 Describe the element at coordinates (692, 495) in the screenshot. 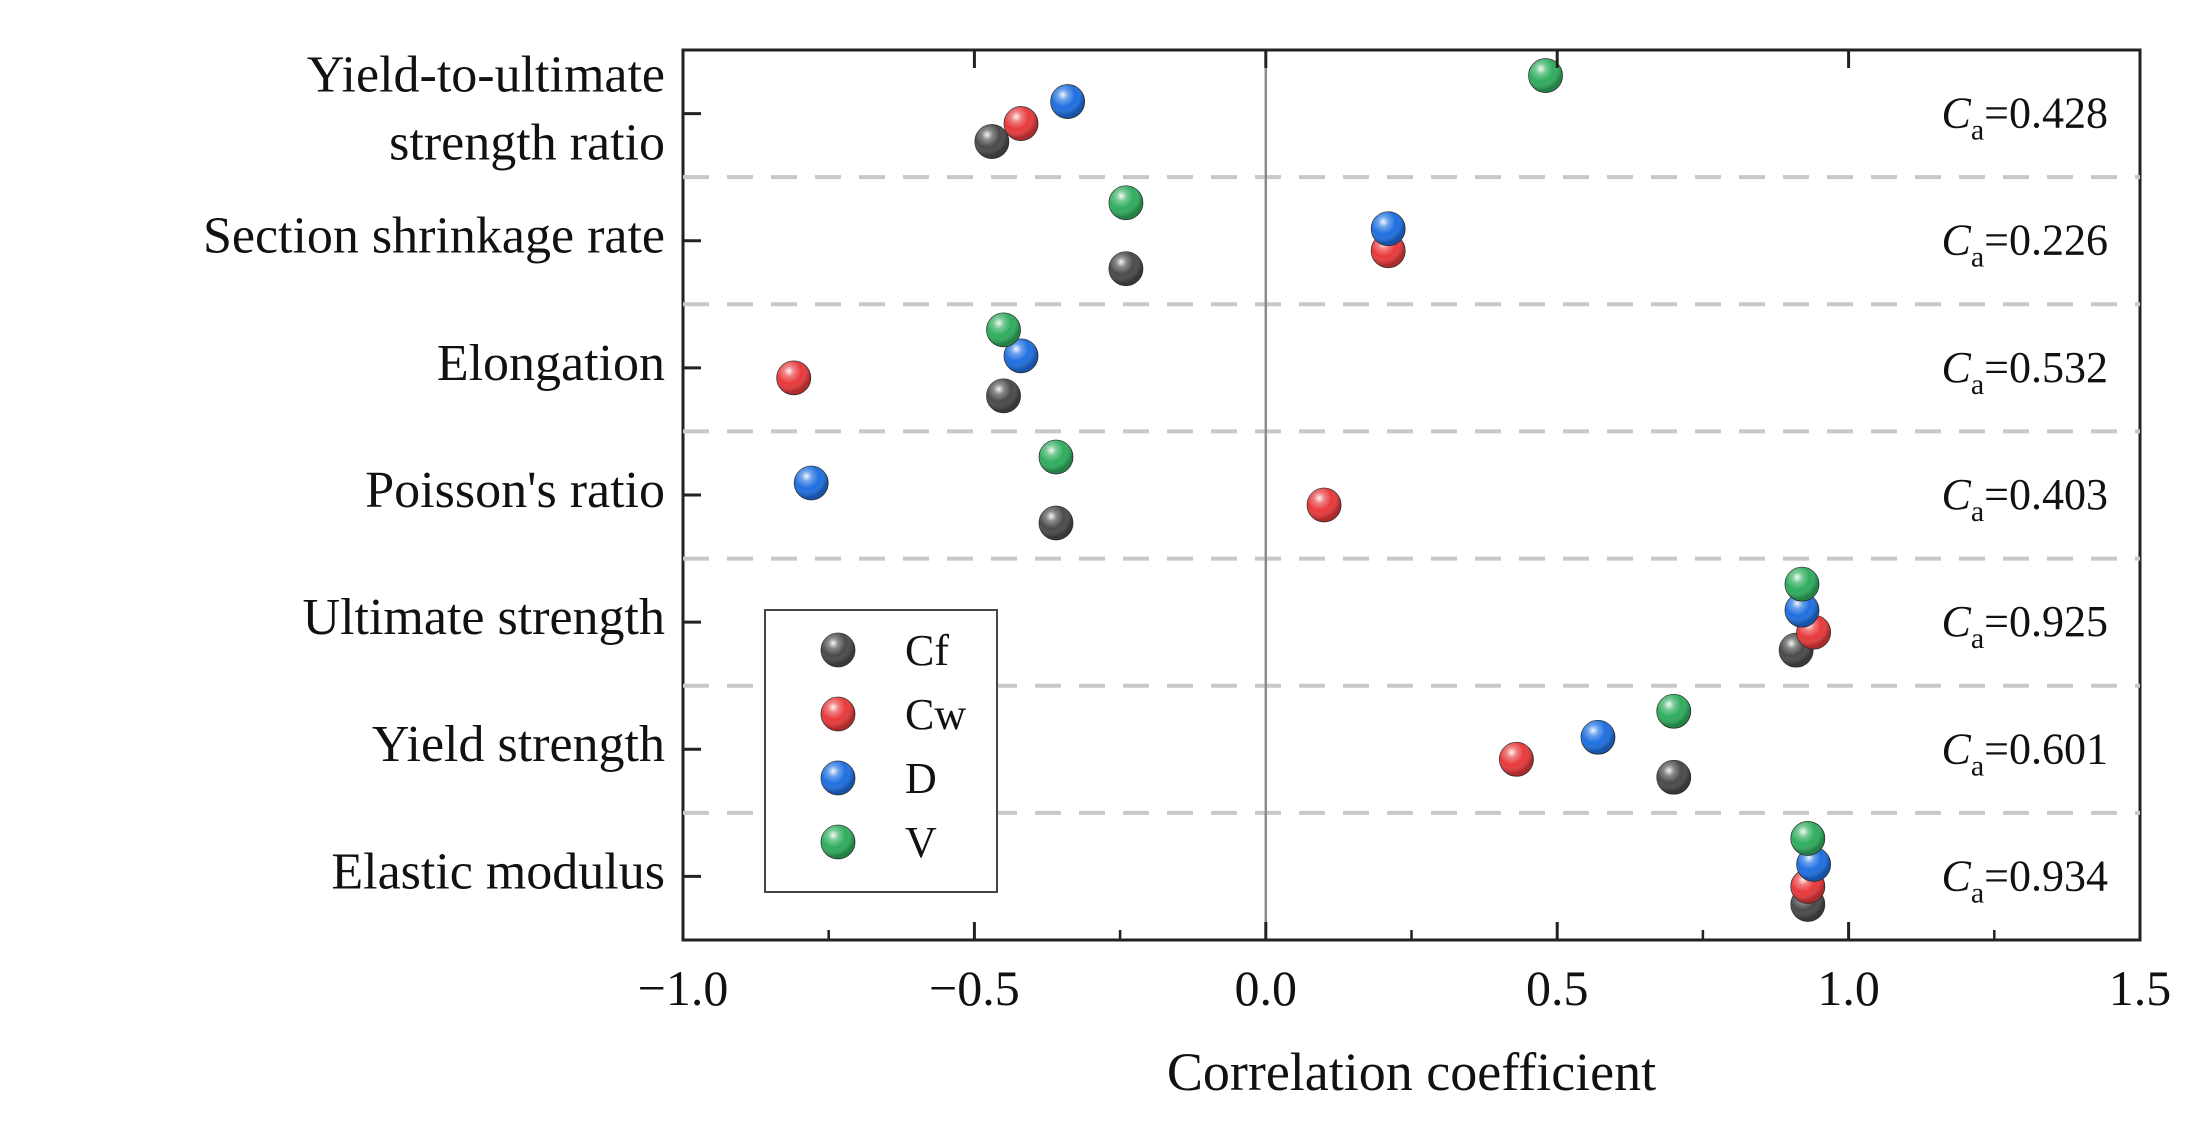

I see `y-ticks` at that location.